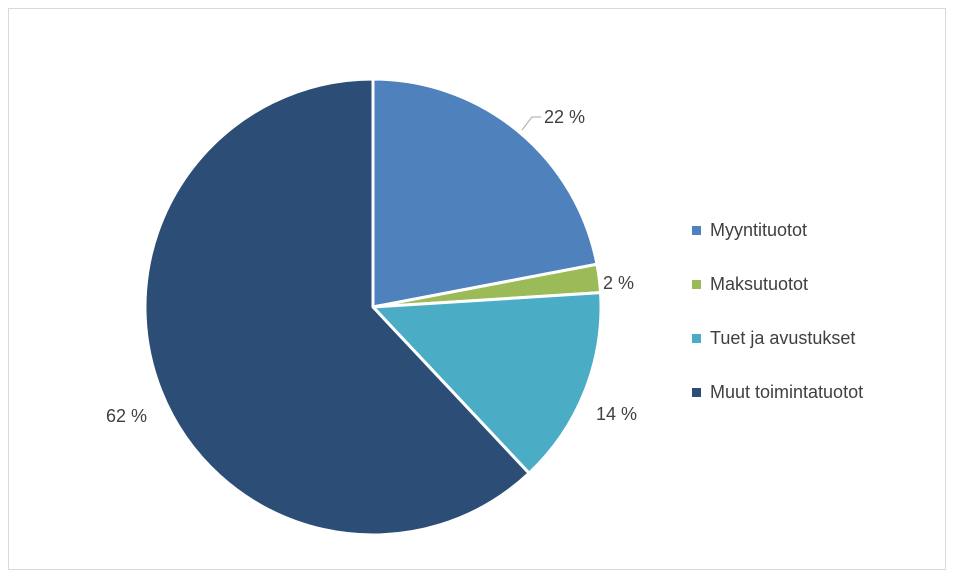 The width and height of the screenshot is (956, 580). Describe the element at coordinates (696, 392) in the screenshot. I see `legend-swatch-muut-toimintatuotot` at that location.